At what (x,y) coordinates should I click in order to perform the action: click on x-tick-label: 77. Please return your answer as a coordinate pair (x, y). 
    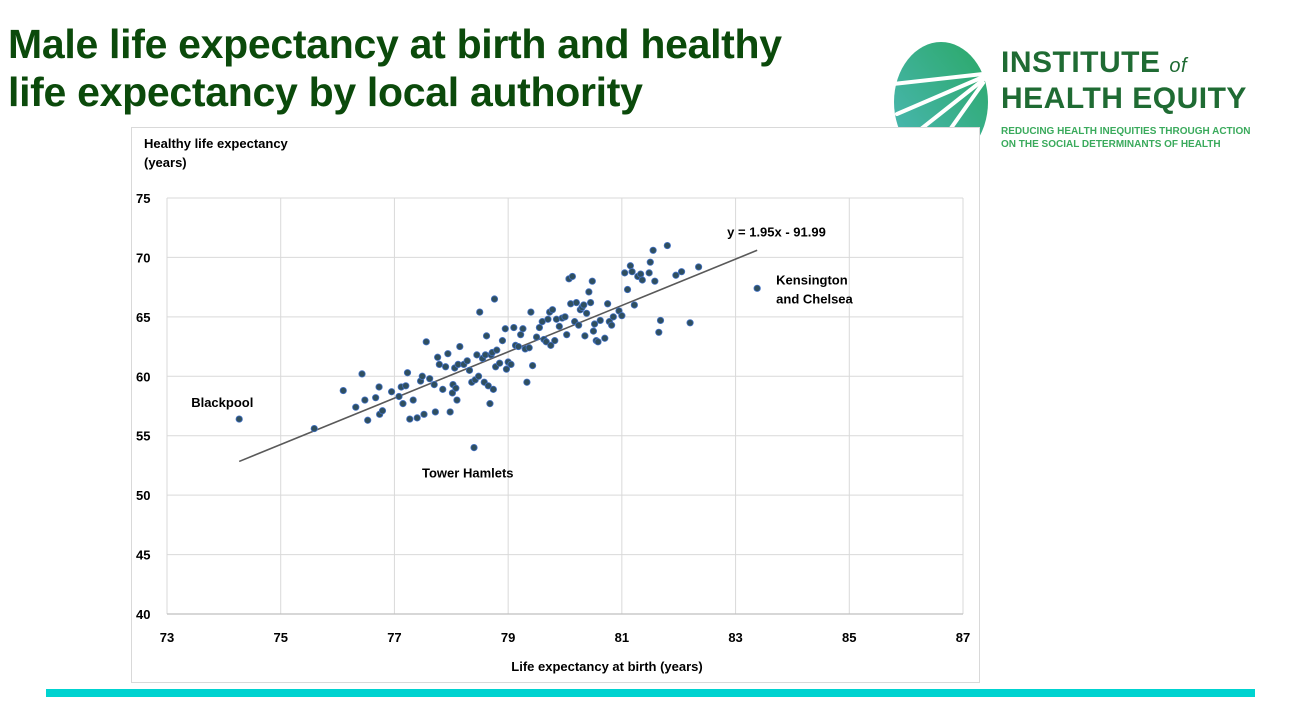
    Looking at the image, I should click on (394, 637).